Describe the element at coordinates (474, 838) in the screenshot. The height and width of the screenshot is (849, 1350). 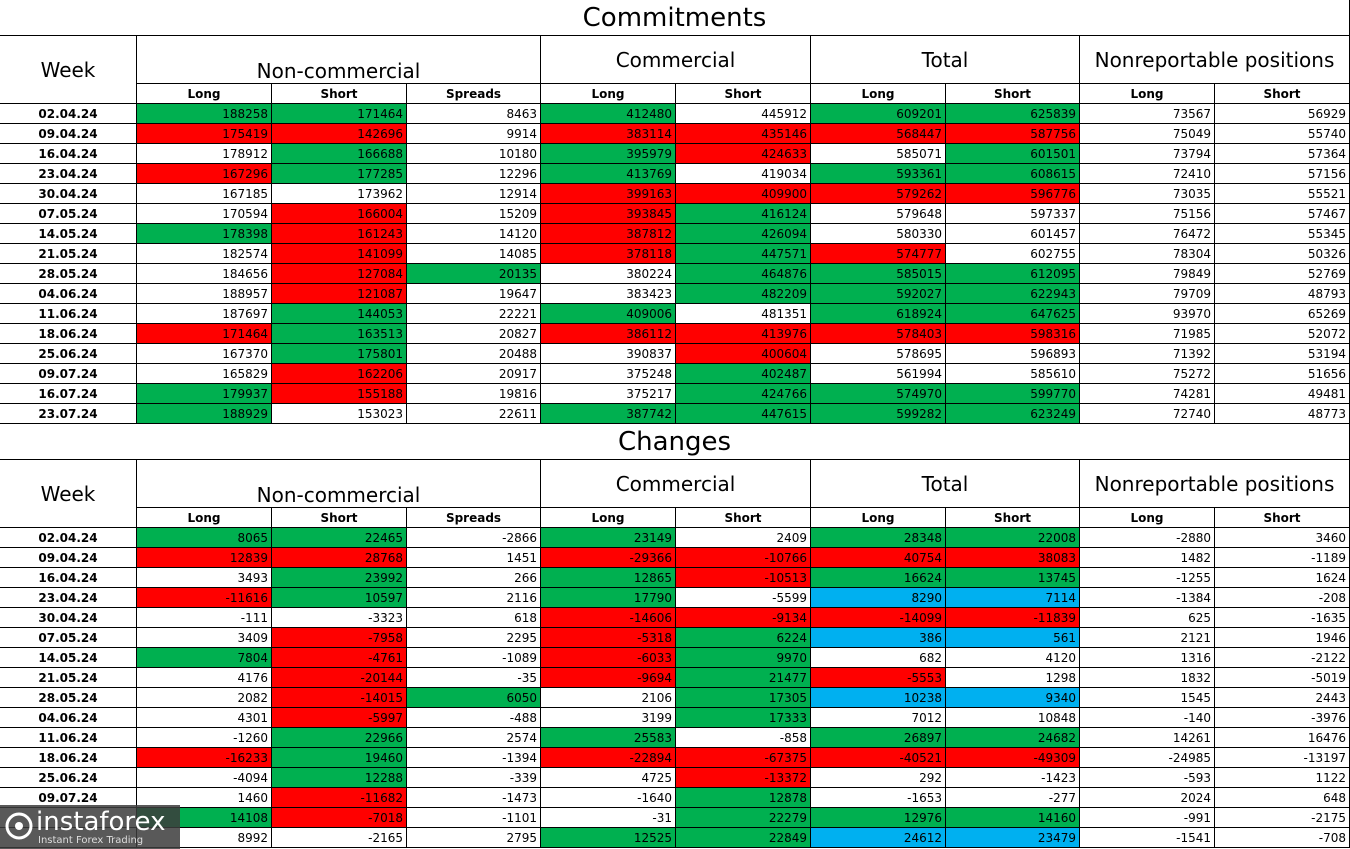
I see `value-cell: 2795` at that location.